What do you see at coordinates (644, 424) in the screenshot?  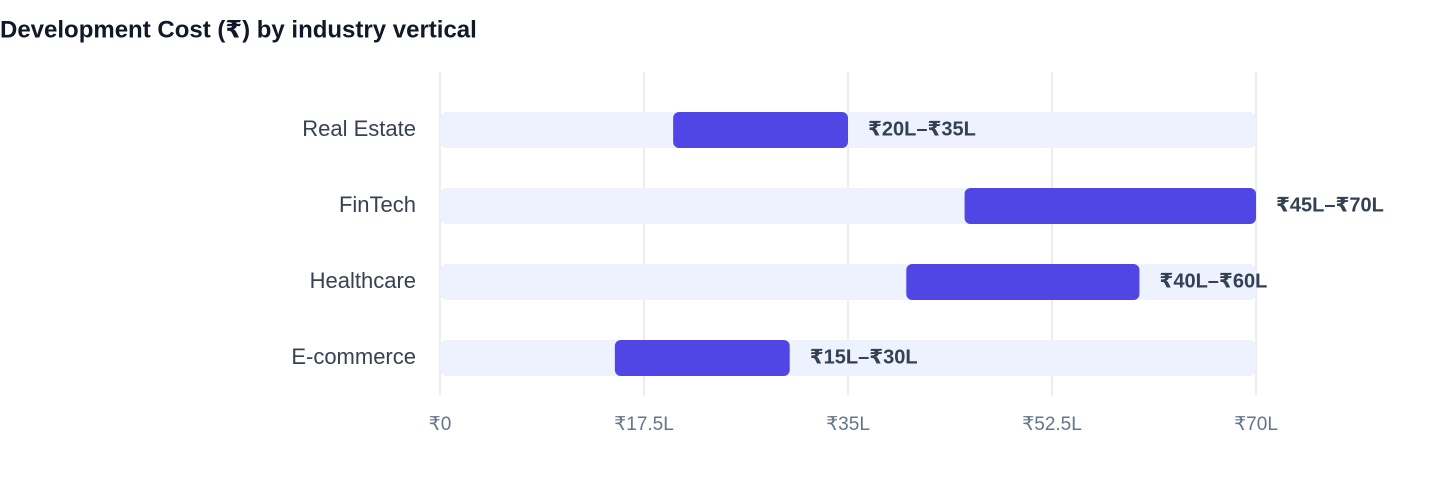 I see `x-tick-label: ₹17.5L` at bounding box center [644, 424].